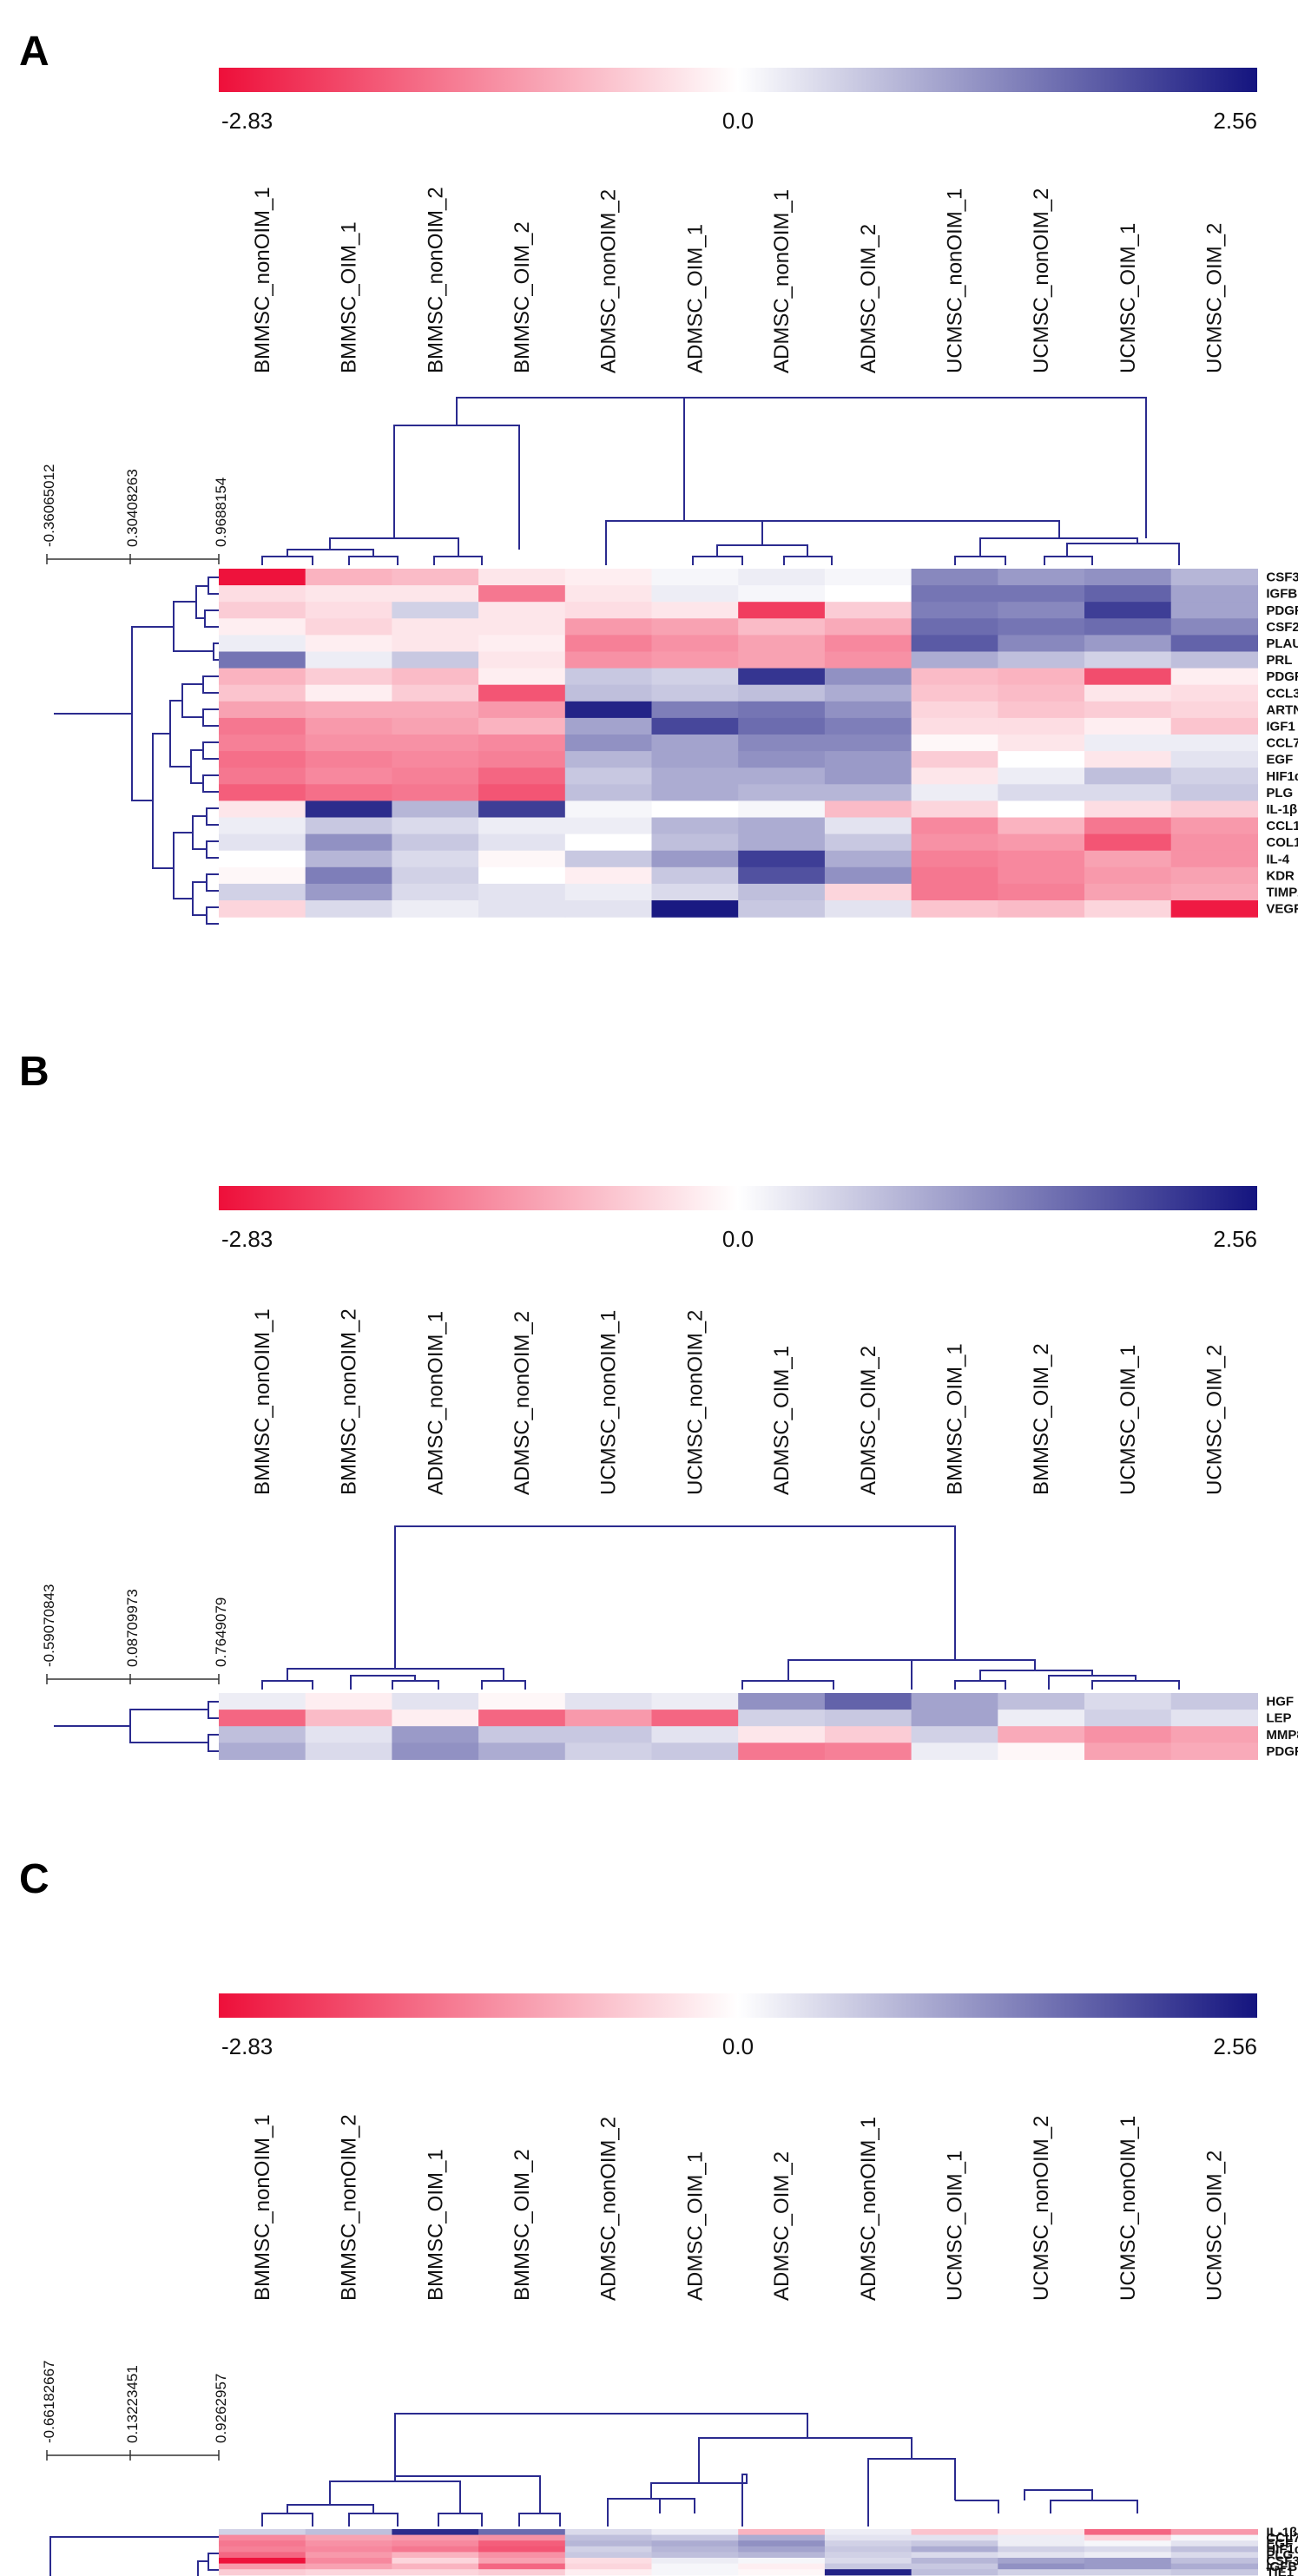 This screenshot has width=1298, height=2576. Describe the element at coordinates (49, 2402) in the screenshot. I see `distance-tick-1: -0.66182667` at that location.